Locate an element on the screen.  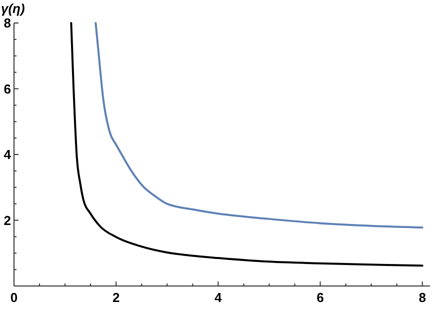
y-tick-label: 6 is located at coordinates (7, 88).